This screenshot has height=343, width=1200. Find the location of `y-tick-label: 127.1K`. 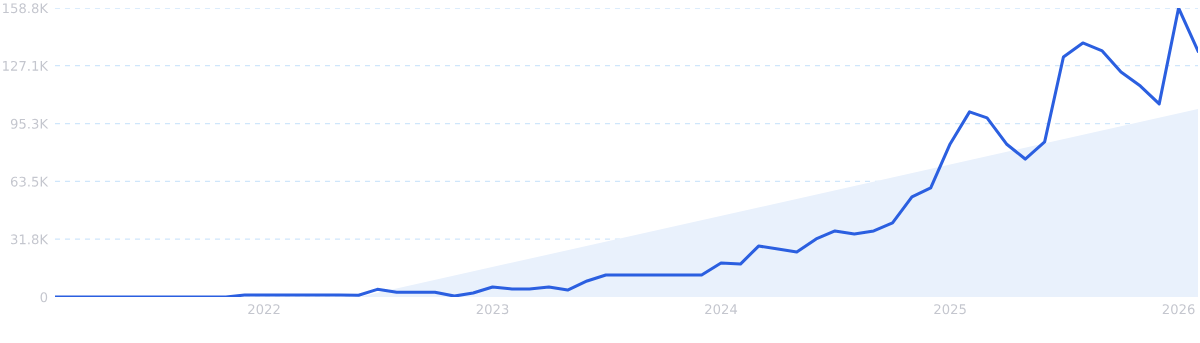

y-tick-label: 127.1K is located at coordinates (26, 65).